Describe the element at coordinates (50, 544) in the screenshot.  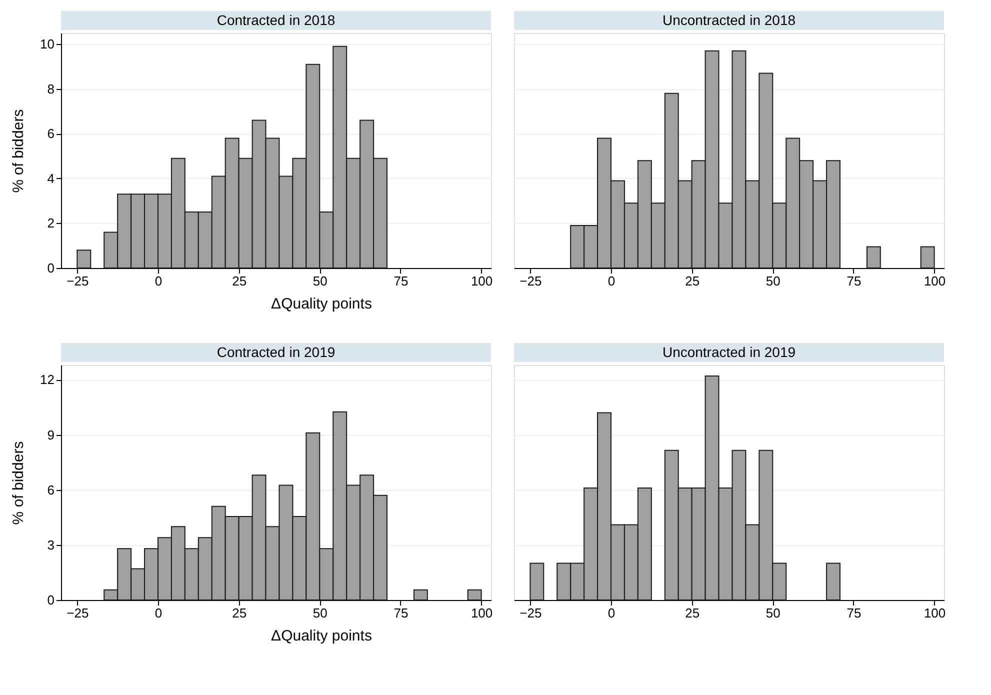
I see `y-tick-label: 3` at that location.